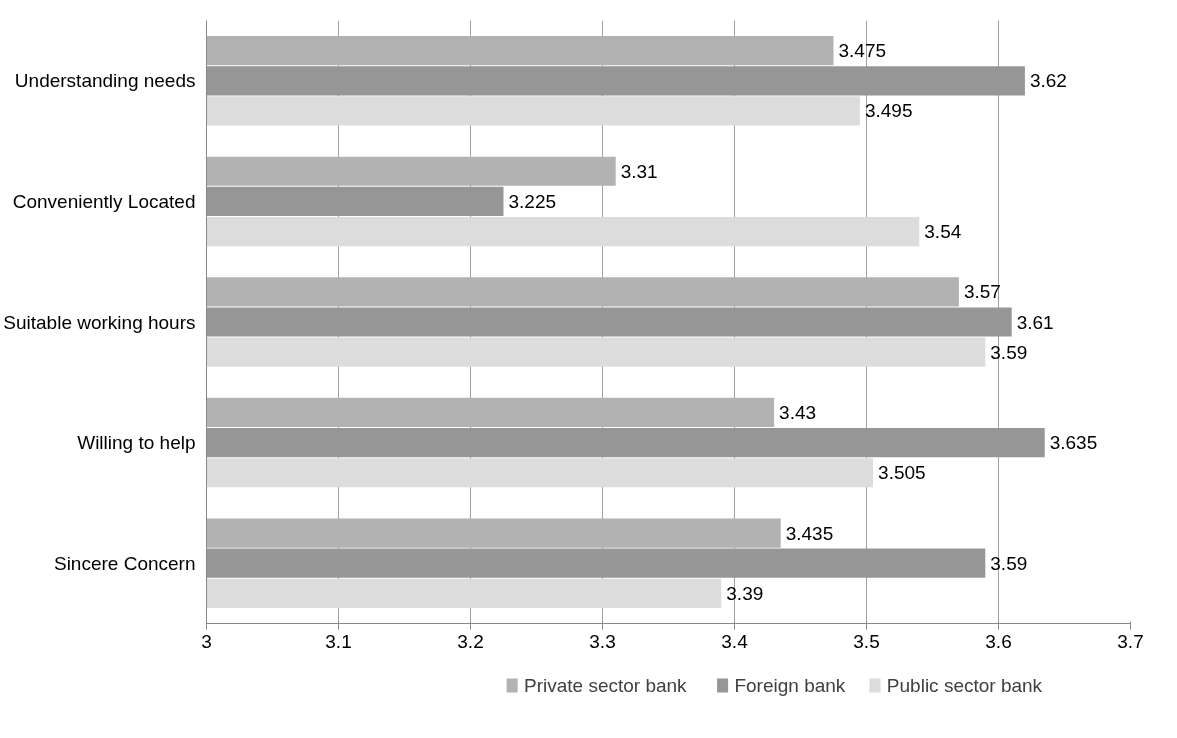 This screenshot has width=1177, height=738. What do you see at coordinates (99, 322) in the screenshot?
I see `y-tick-label: Suitable working hours` at bounding box center [99, 322].